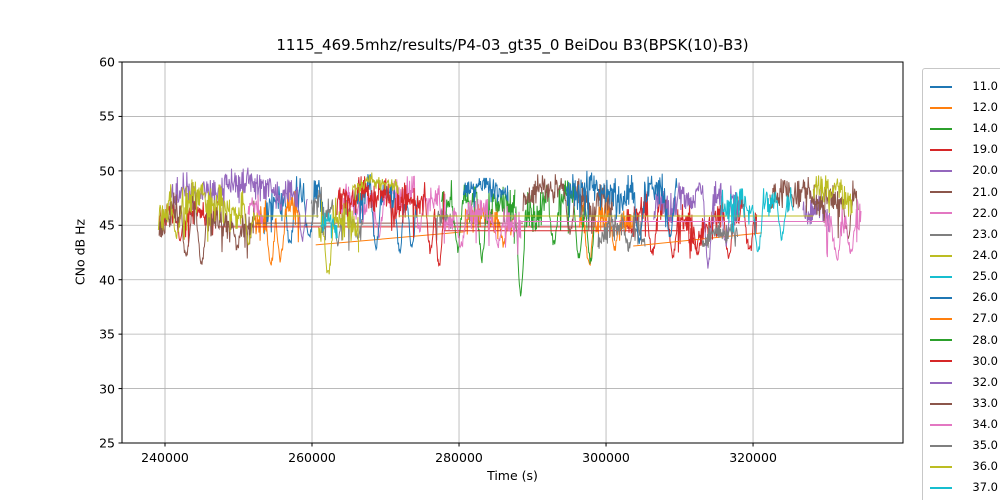 The image size is (1000, 500). What do you see at coordinates (107, 443) in the screenshot?
I see `y-tick-label: 25` at bounding box center [107, 443].